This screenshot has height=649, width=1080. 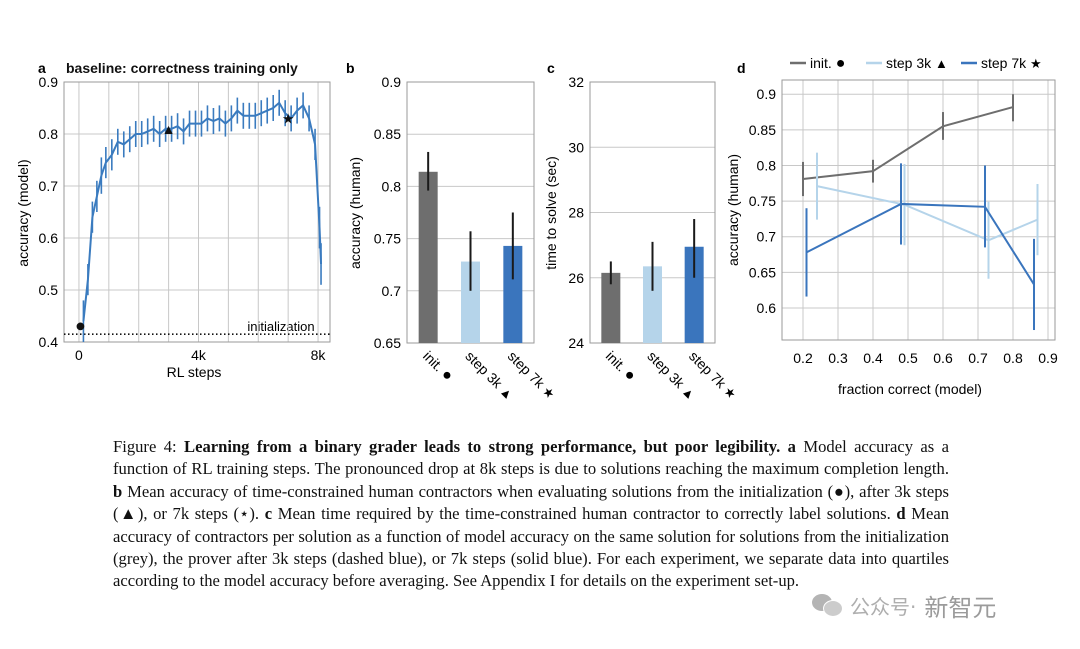 What do you see at coordinates (49, 290) in the screenshot?
I see `y-tick-label: 0.5` at bounding box center [49, 290].